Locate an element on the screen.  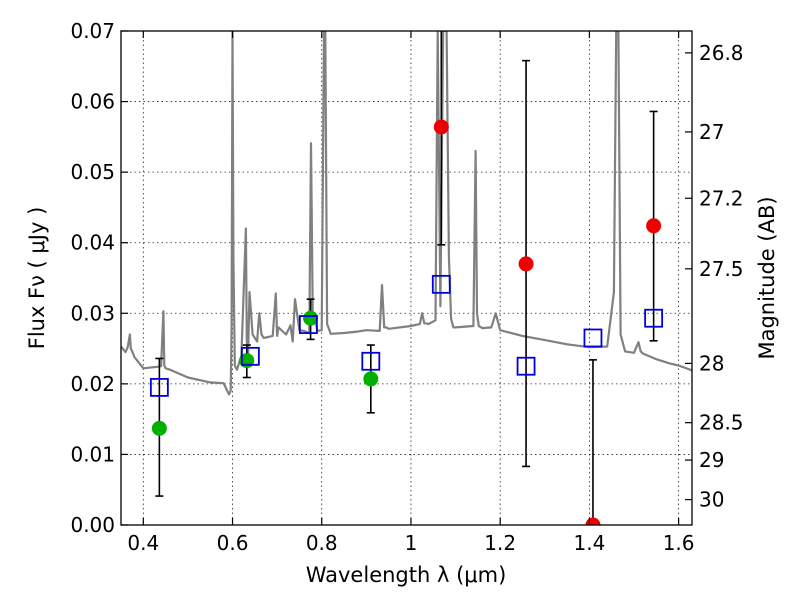
right-tick-label: 27.5 is located at coordinates (721, 269).